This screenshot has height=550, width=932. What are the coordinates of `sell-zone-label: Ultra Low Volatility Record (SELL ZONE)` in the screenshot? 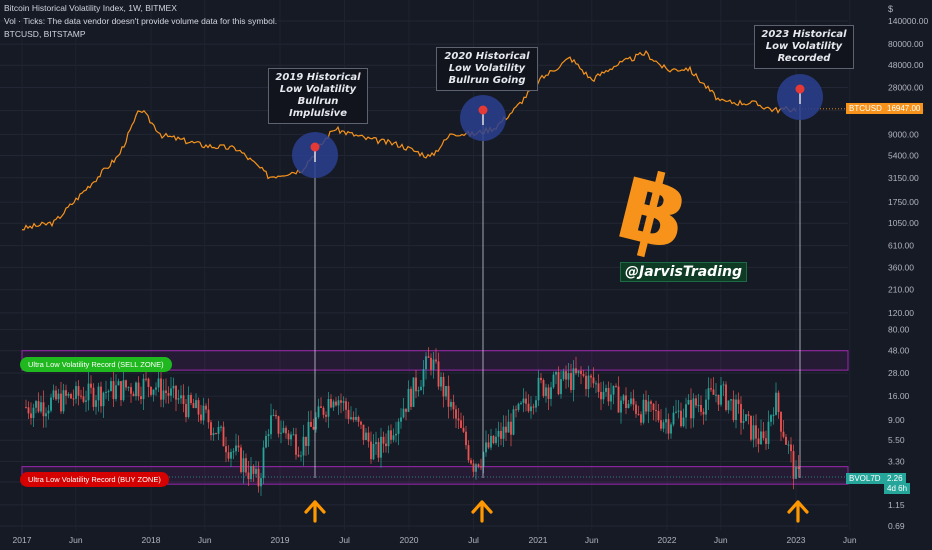 It's located at (96, 364).